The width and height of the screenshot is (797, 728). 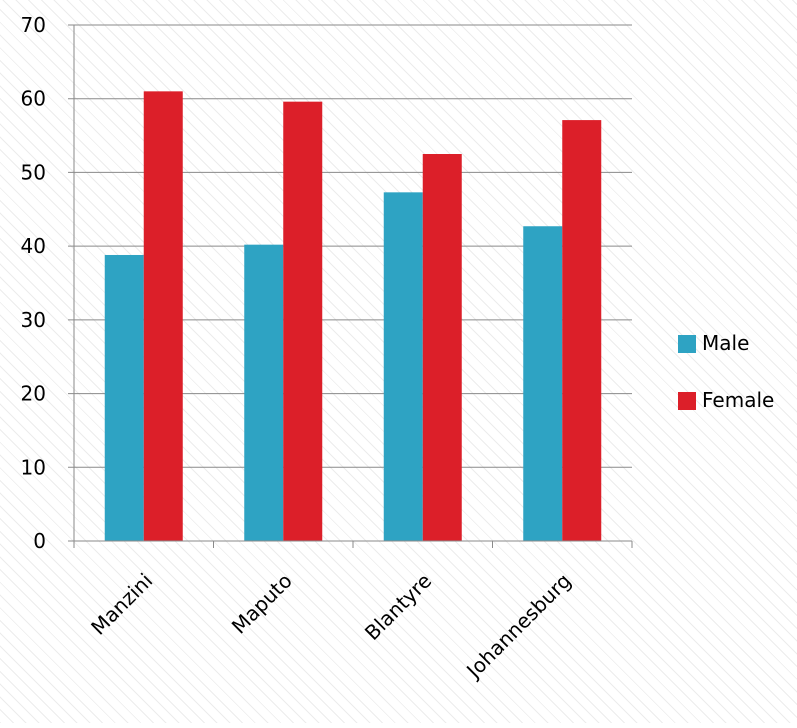 I want to click on x-tick-label: Manzini, so click(x=121, y=604).